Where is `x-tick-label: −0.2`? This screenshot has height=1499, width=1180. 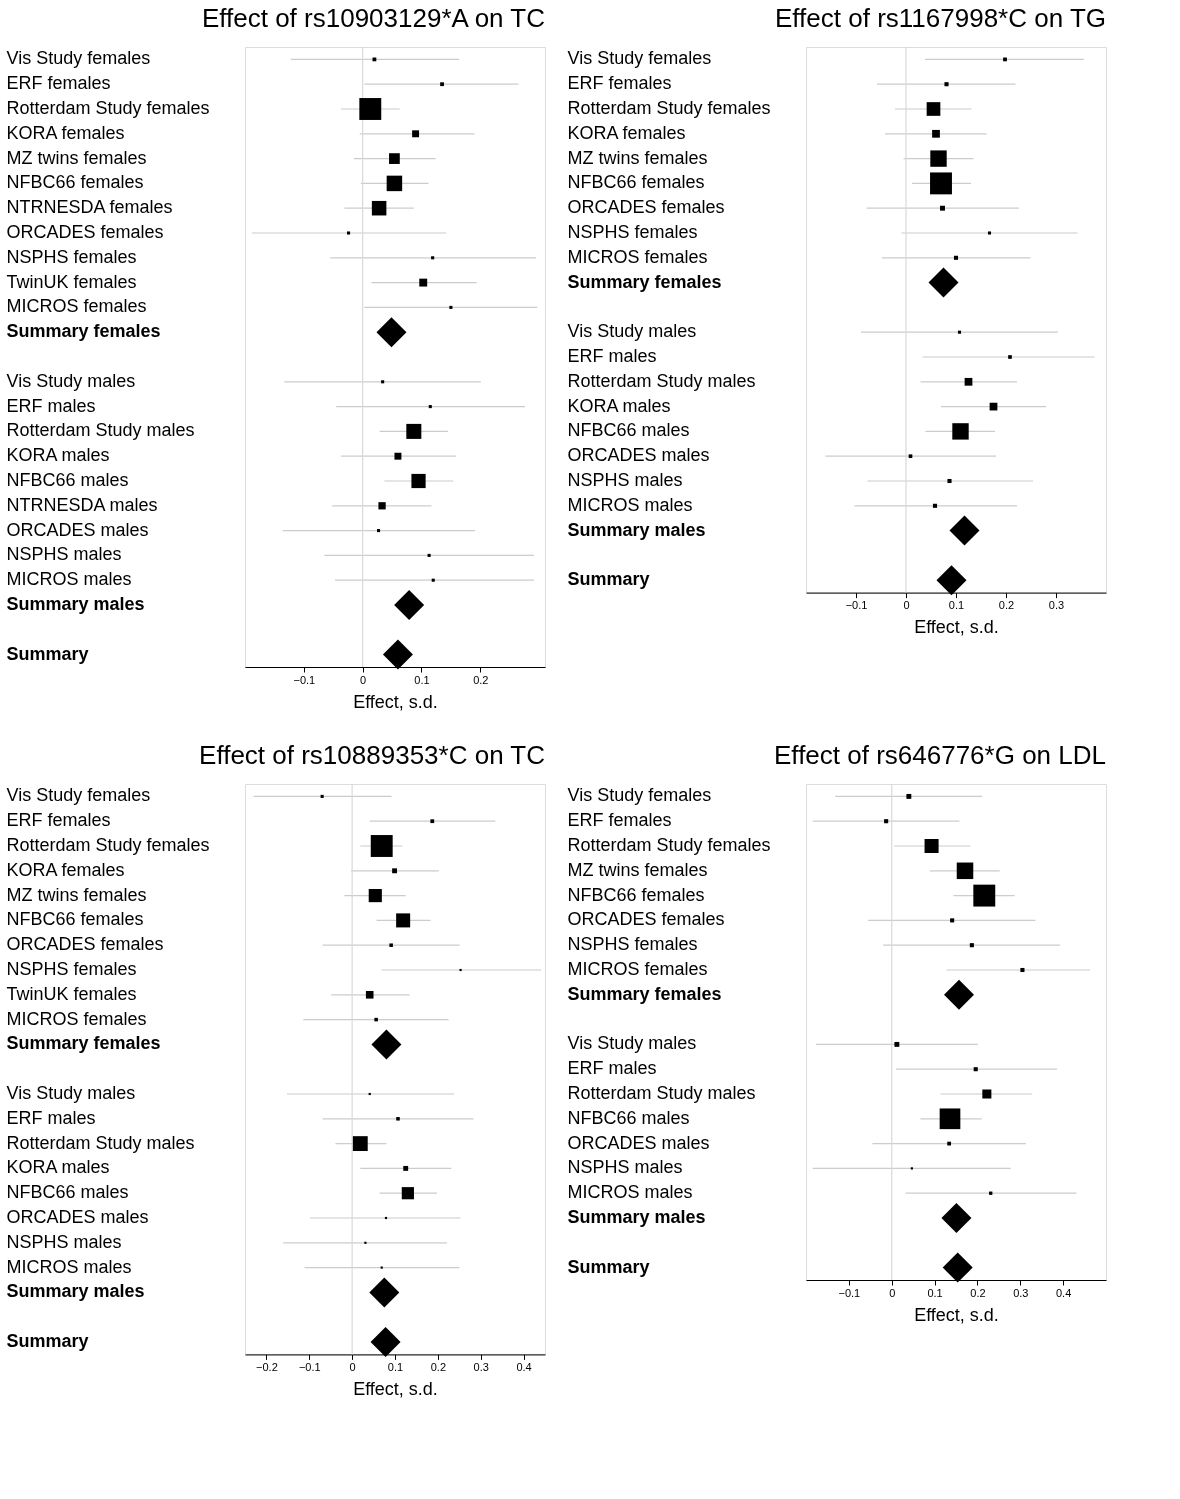 x-tick-label: −0.2 is located at coordinates (267, 1366).